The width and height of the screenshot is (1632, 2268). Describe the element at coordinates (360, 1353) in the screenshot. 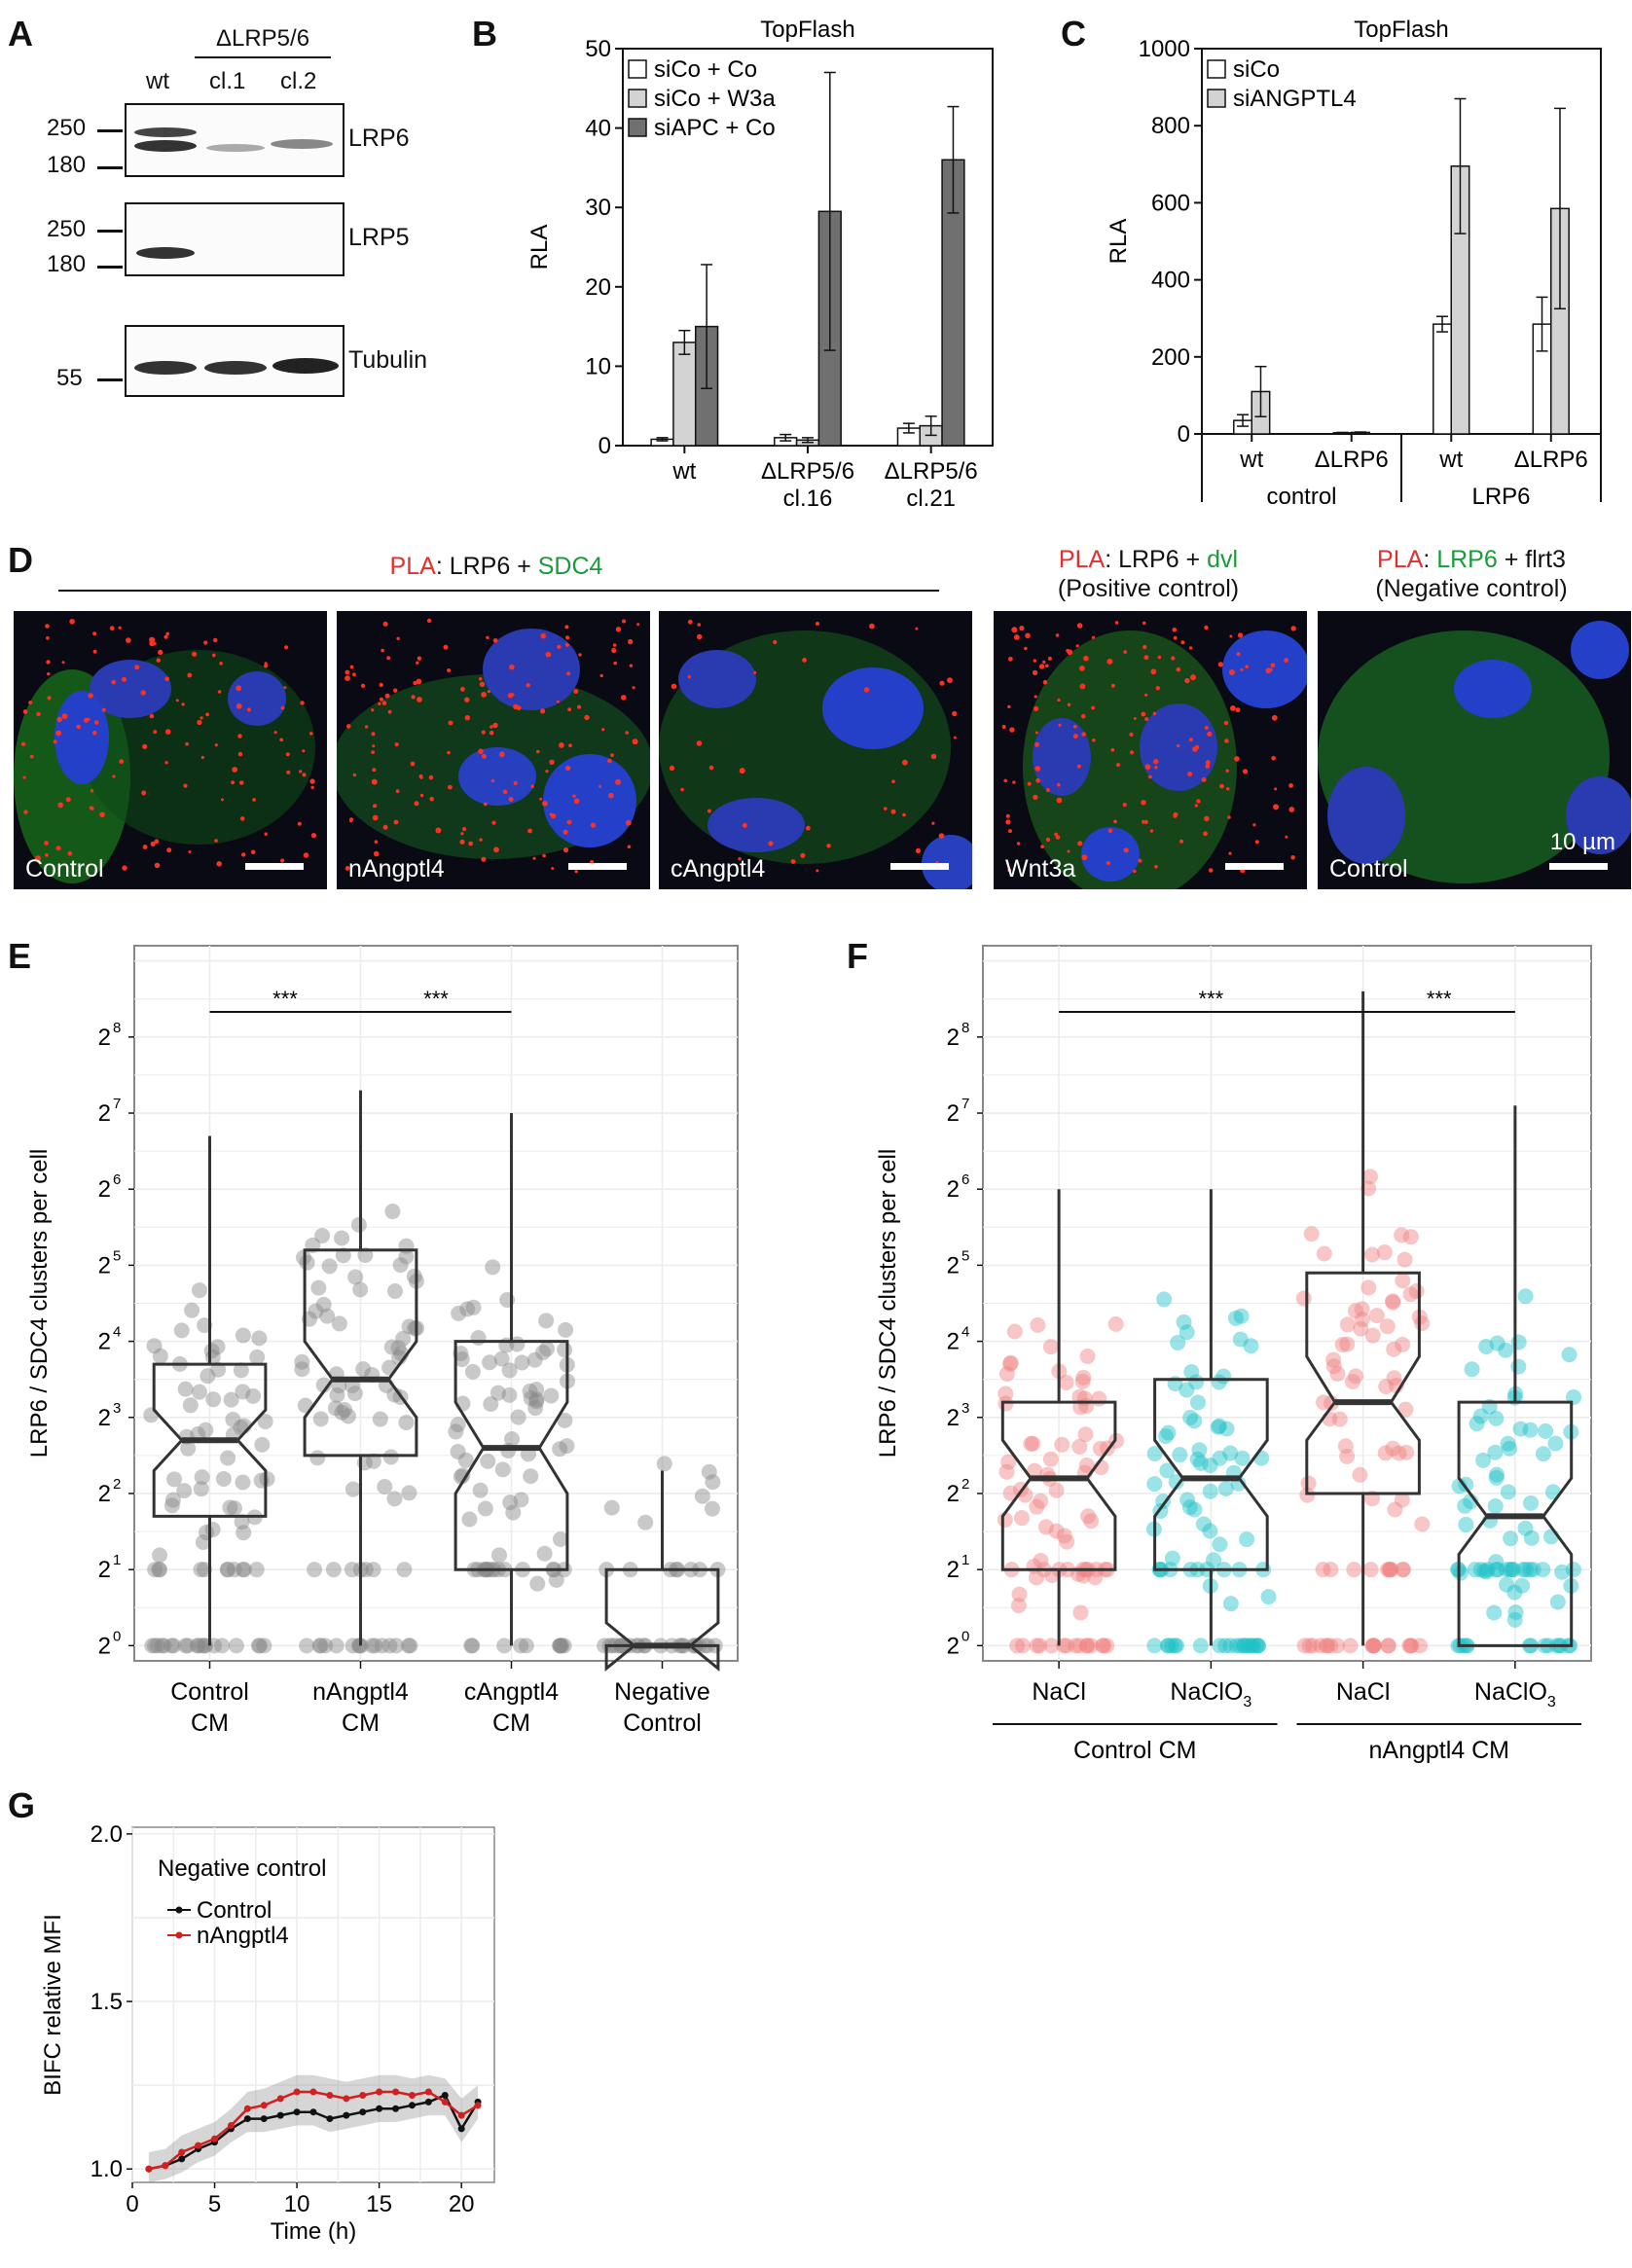

I see `notched-box` at that location.